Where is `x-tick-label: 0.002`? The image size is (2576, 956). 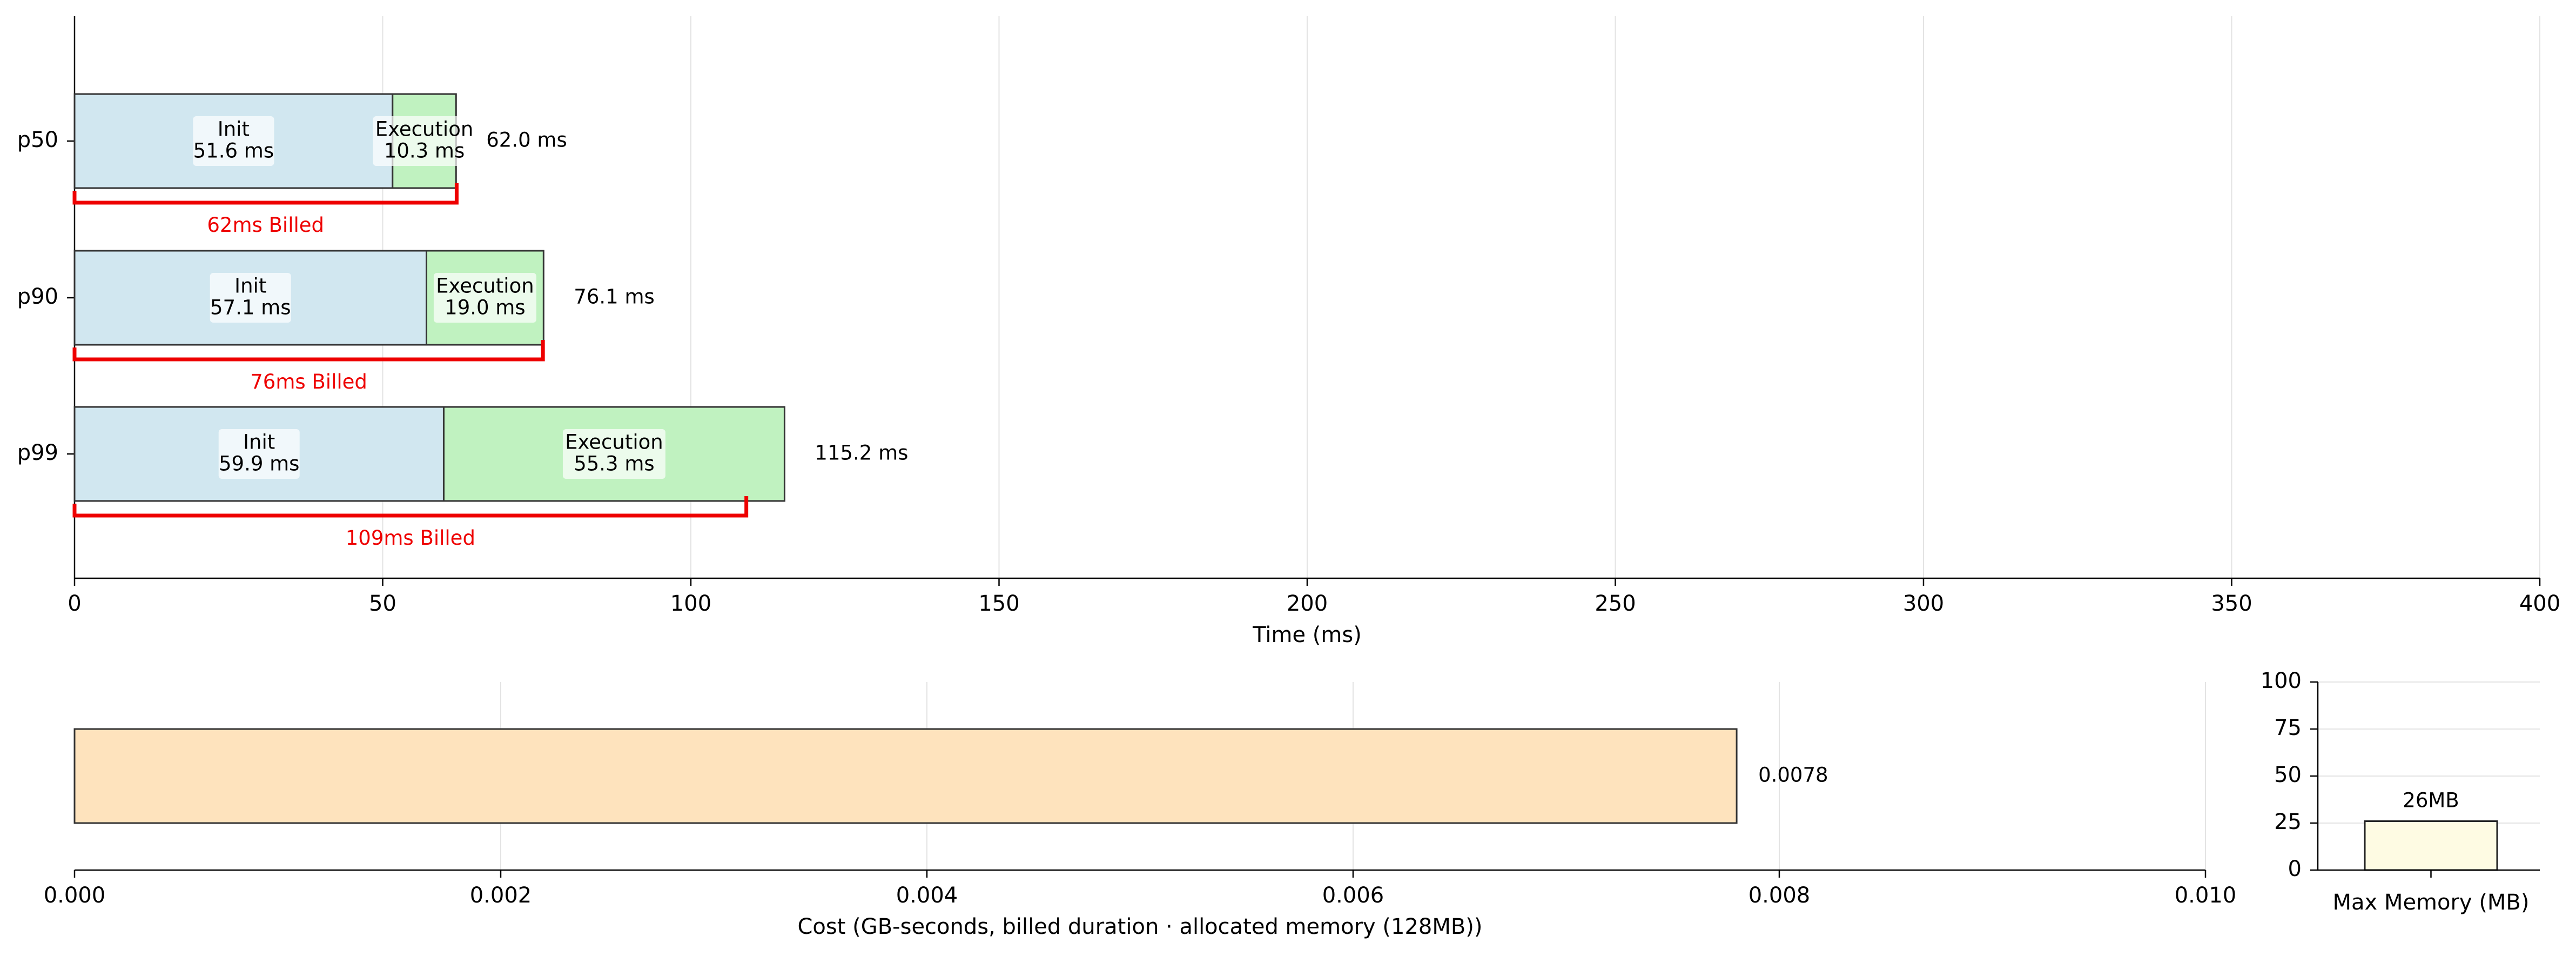 x-tick-label: 0.002 is located at coordinates (501, 895).